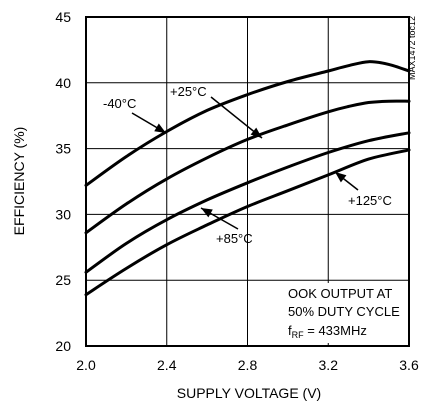 The height and width of the screenshot is (403, 426). What do you see at coordinates (370, 200) in the screenshot?
I see `series-label-p125: +125°C` at bounding box center [370, 200].